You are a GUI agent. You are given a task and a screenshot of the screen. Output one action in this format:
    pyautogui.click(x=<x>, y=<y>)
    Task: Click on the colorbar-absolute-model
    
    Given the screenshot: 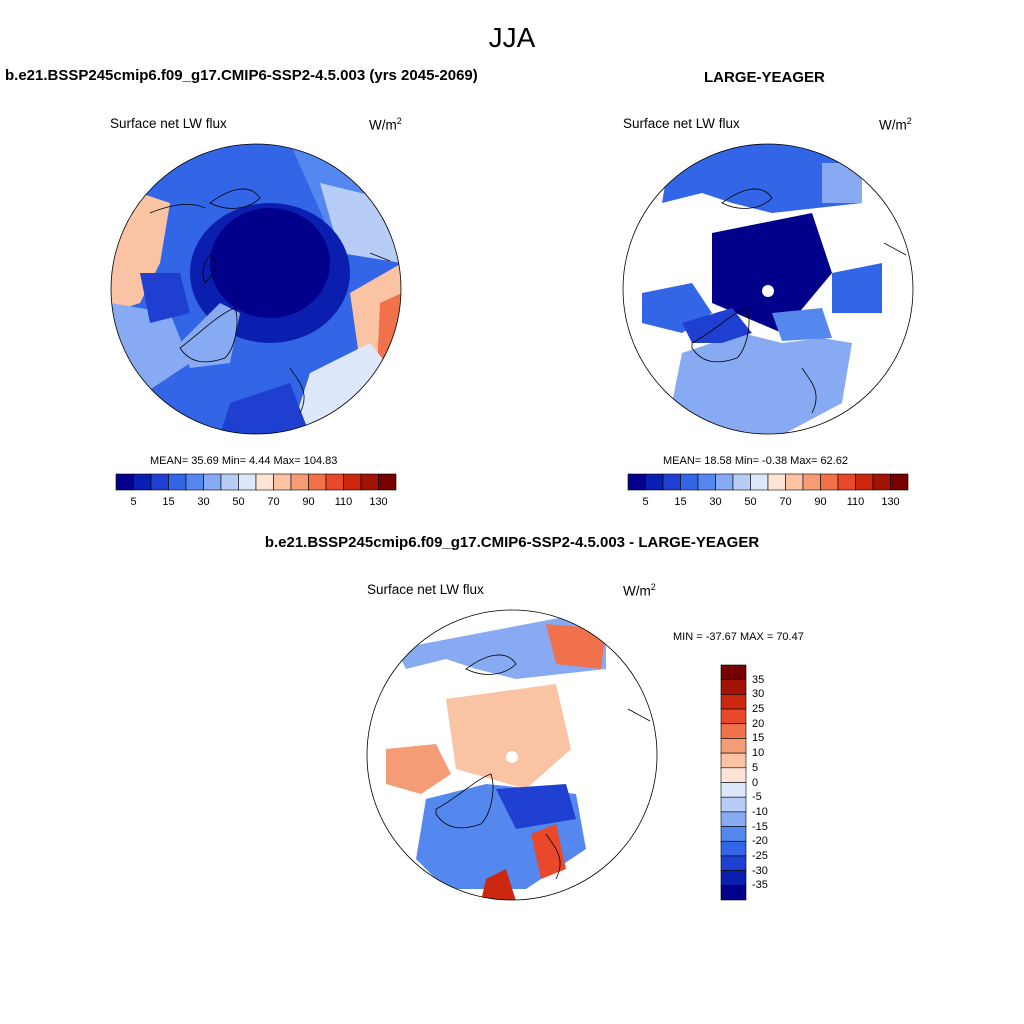 What is the action you would take?
    pyautogui.click(x=256, y=482)
    